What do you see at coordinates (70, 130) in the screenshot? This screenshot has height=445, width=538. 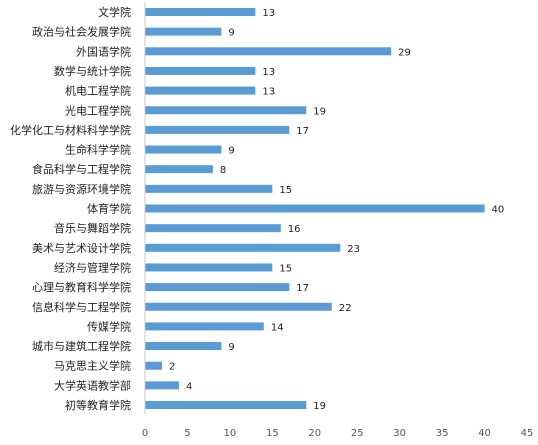 I see `category-label: 化学化工与材料科学学院` at bounding box center [70, 130].